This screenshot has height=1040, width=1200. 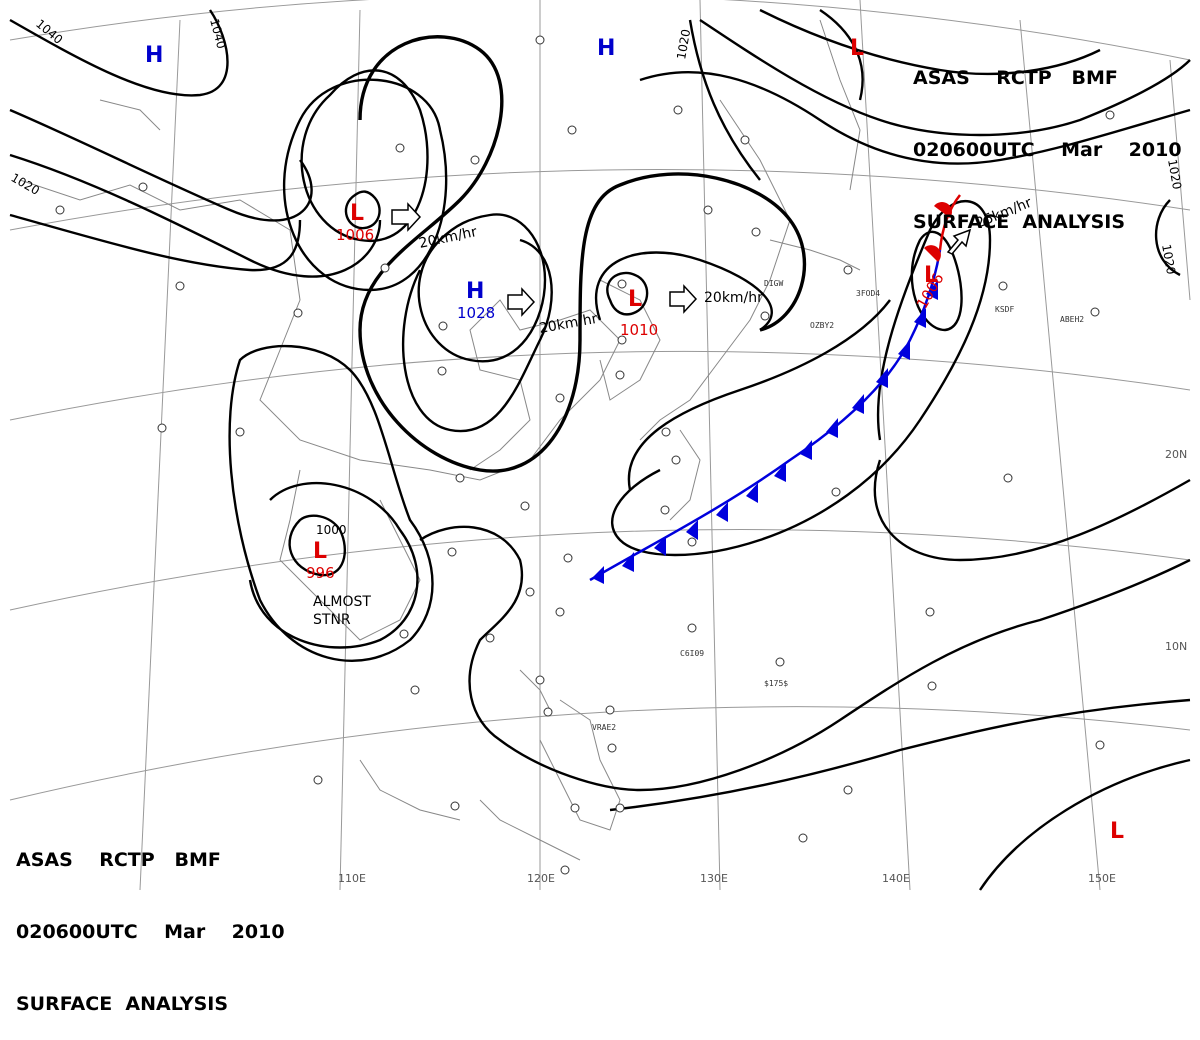 What do you see at coordinates (1004, 309) in the screenshot?
I see `station-code: KSDF` at bounding box center [1004, 309].